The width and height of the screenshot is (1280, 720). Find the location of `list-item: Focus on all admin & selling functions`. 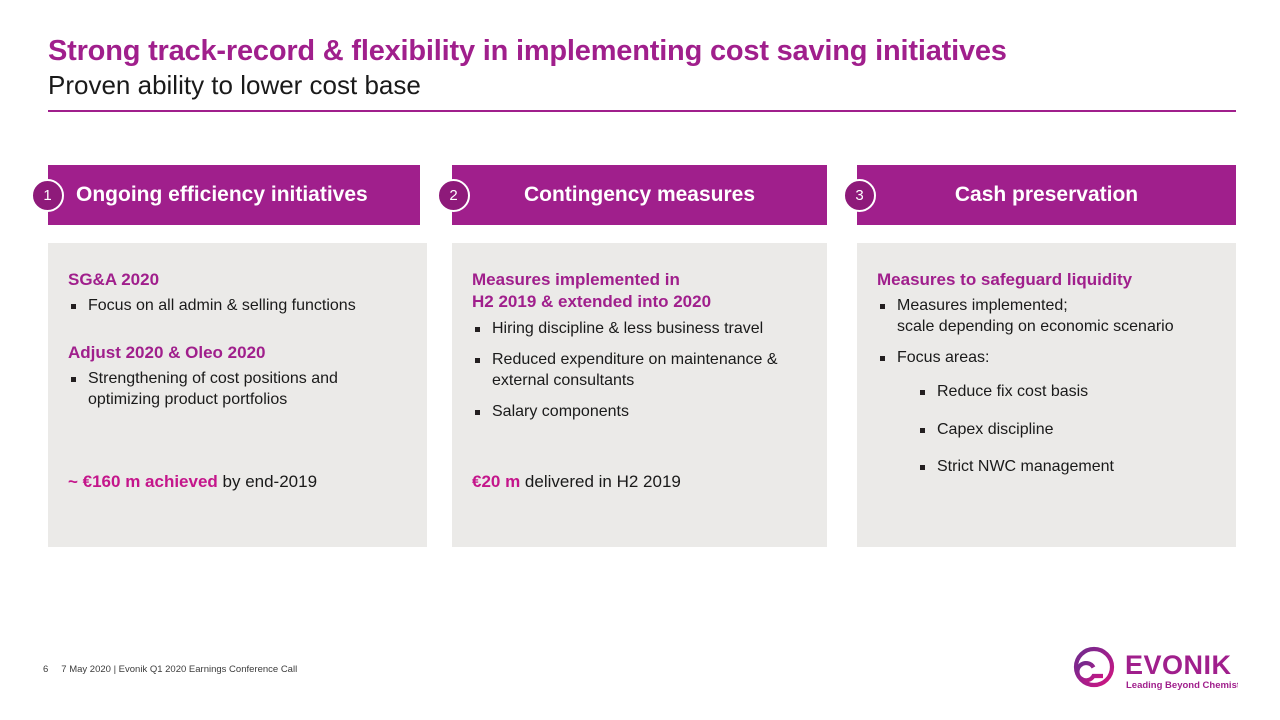

list-item: Focus on all admin & selling functions is located at coordinates (240, 306).